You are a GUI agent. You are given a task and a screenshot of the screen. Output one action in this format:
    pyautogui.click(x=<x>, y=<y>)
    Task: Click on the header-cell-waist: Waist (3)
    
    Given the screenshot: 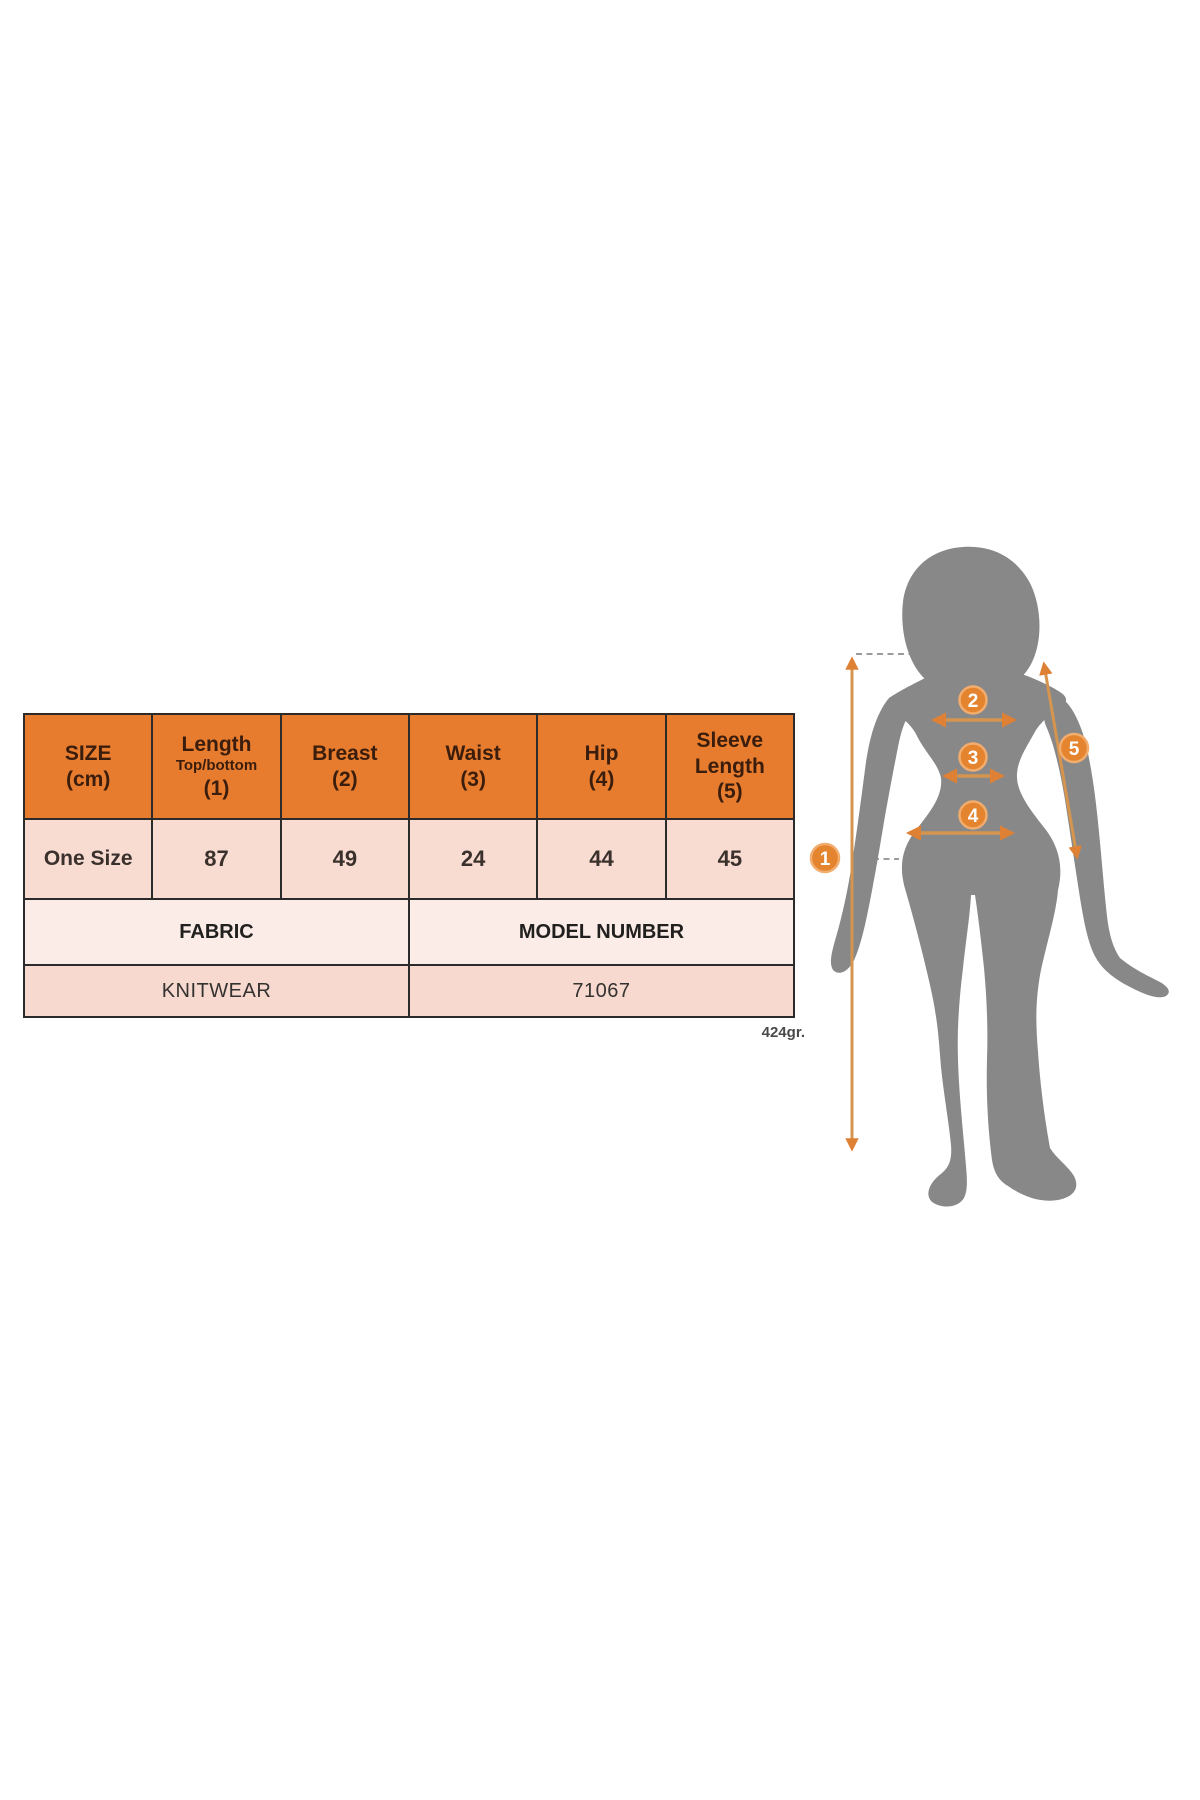 What is the action you would take?
    pyautogui.click(x=473, y=766)
    